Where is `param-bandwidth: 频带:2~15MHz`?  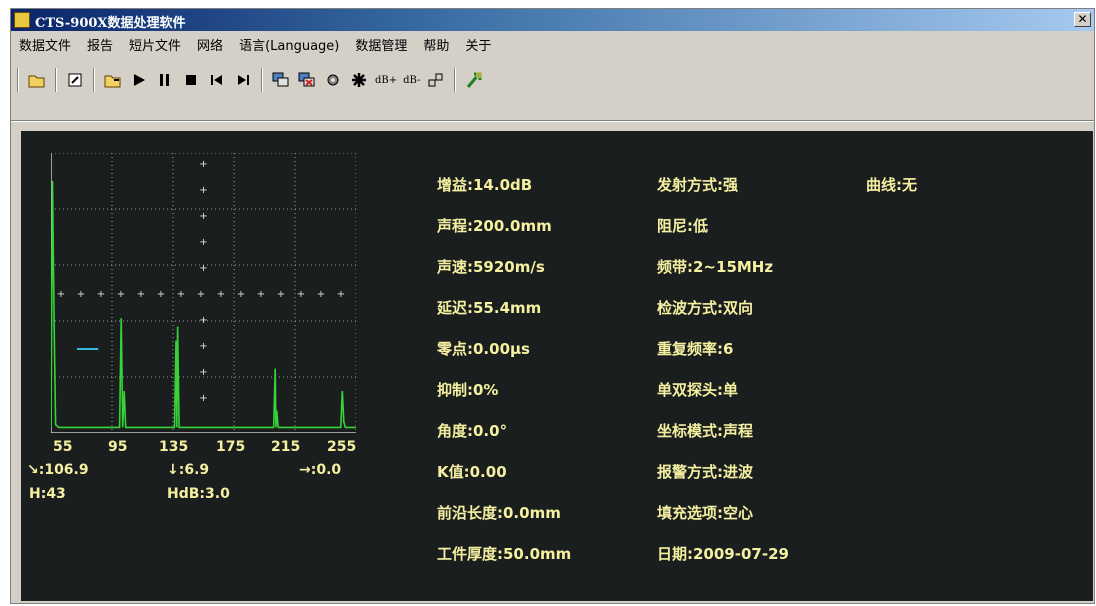 param-bandwidth: 频带:2~15MHz is located at coordinates (715, 267).